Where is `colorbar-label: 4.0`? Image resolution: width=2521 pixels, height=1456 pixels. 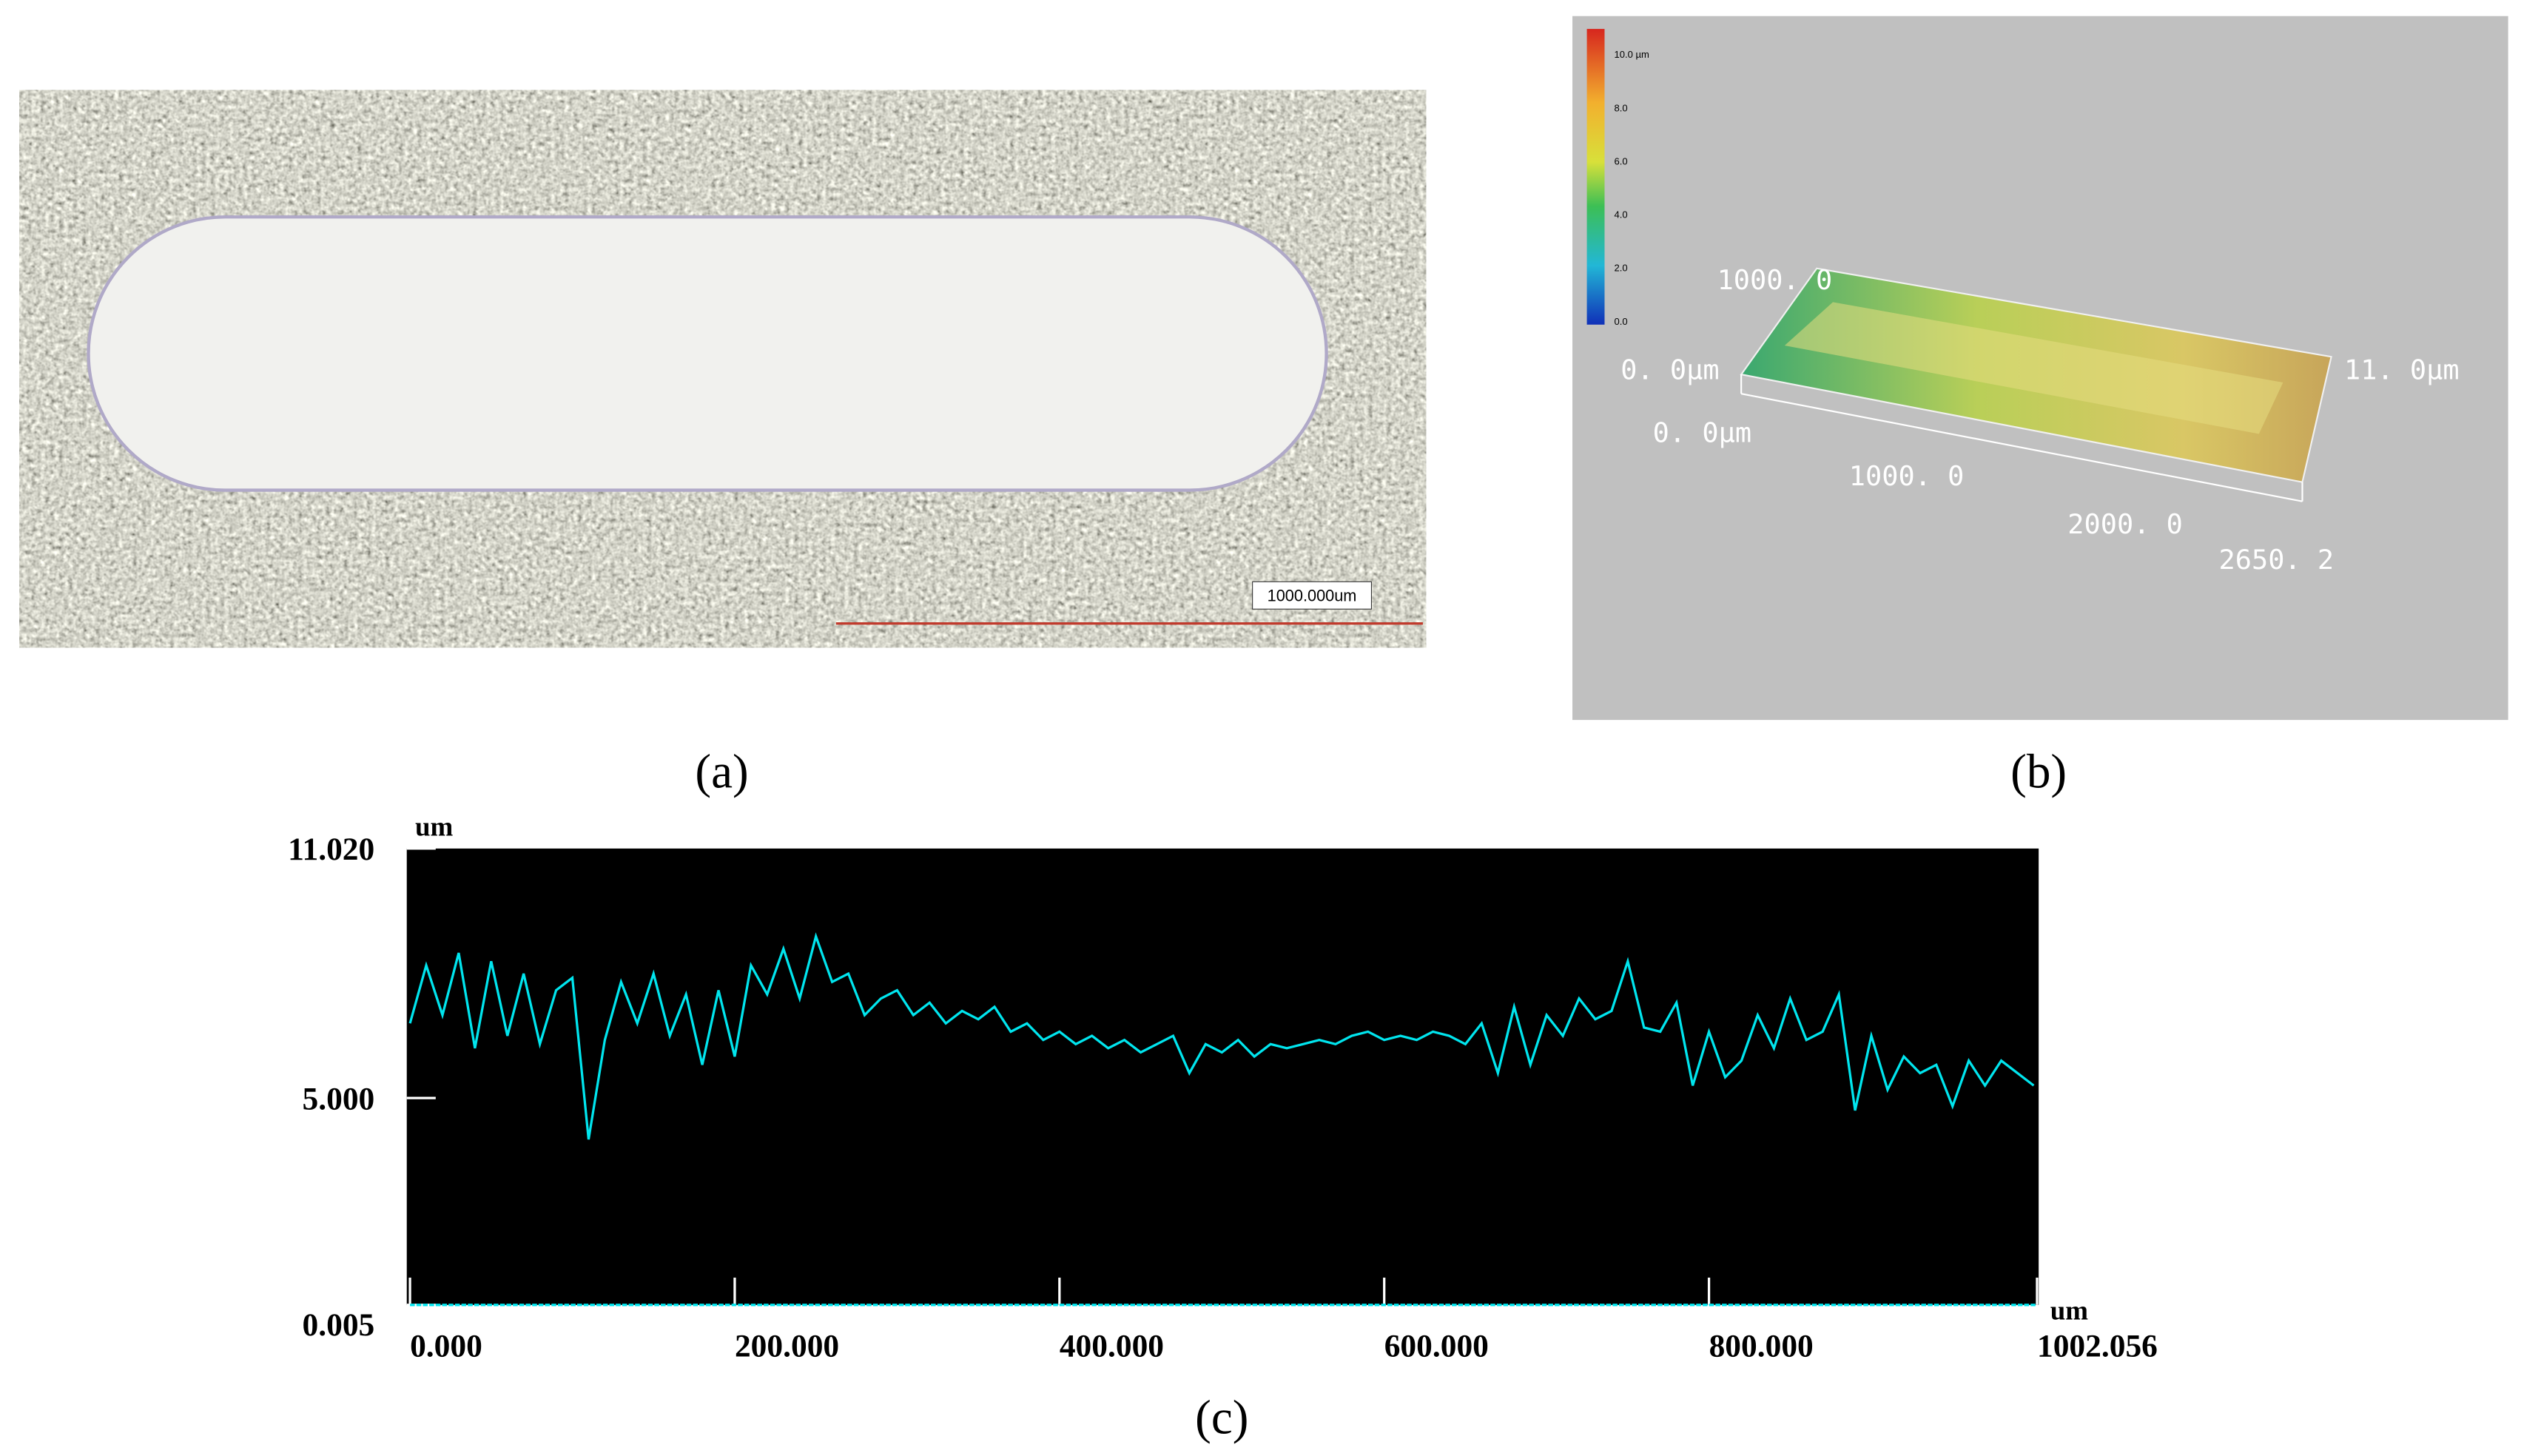 colorbar-label: 4.0 is located at coordinates (1622, 215).